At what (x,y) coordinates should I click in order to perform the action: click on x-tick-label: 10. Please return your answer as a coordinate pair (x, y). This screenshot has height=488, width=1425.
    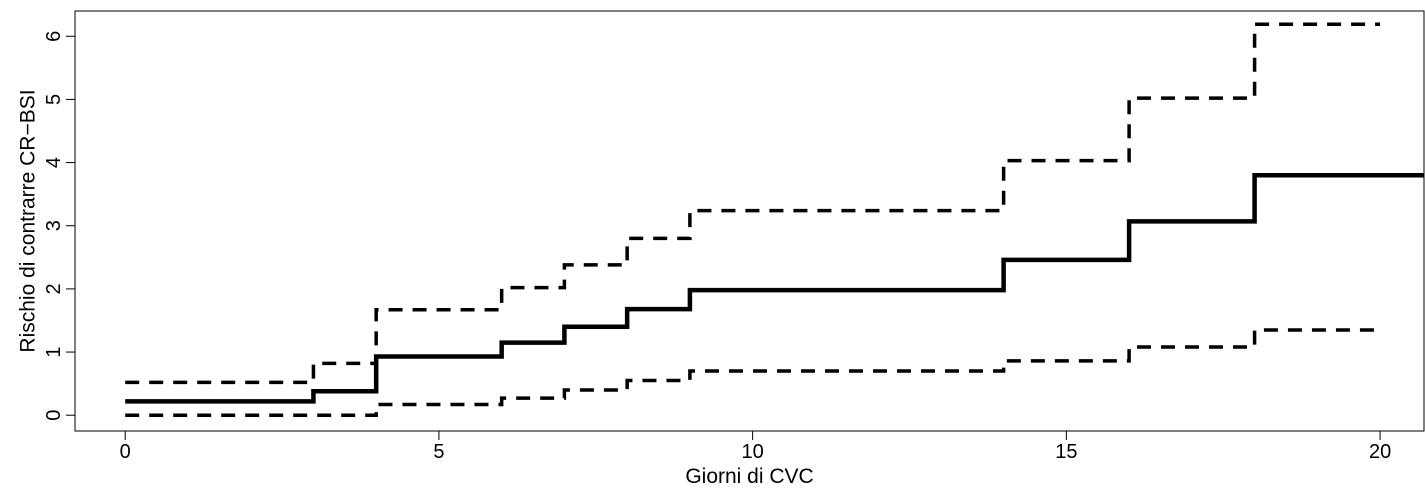
    Looking at the image, I should click on (753, 452).